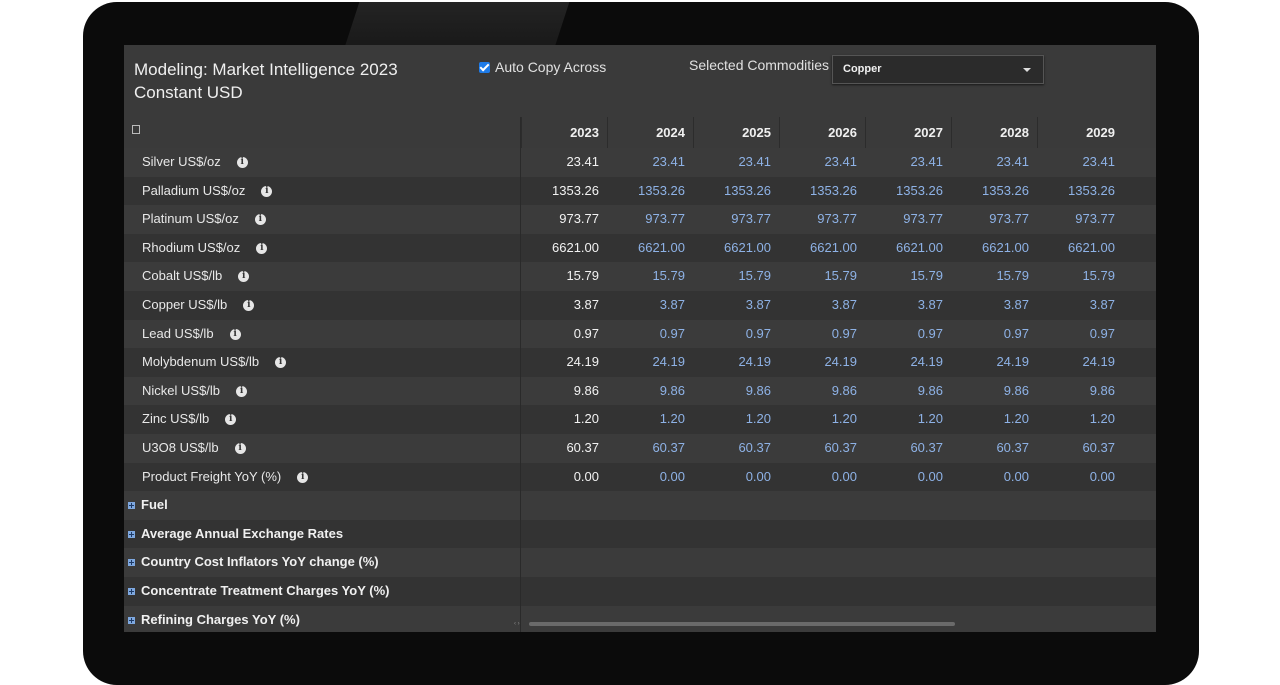 The height and width of the screenshot is (685, 1280). Describe the element at coordinates (484, 67) in the screenshot. I see `auto-copy-checkbox` at that location.